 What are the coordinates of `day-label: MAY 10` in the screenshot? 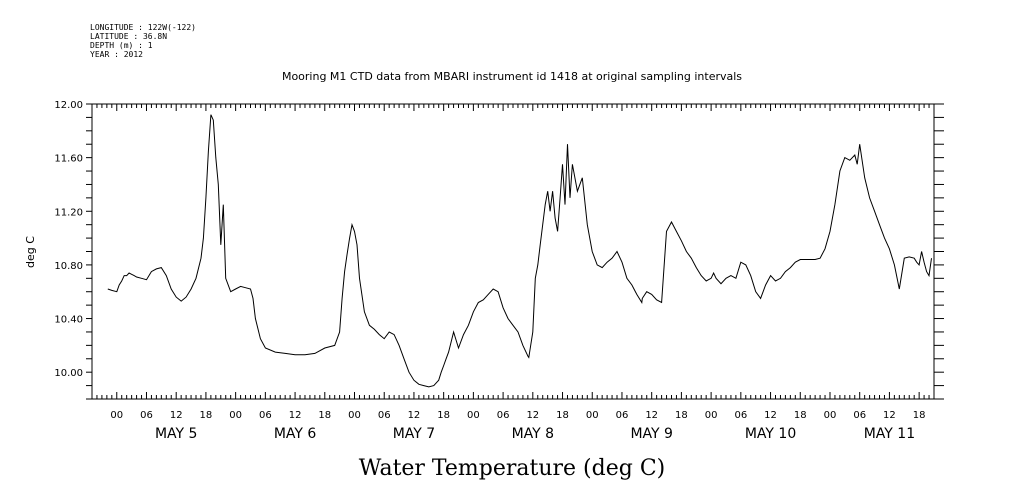 It's located at (770, 434).